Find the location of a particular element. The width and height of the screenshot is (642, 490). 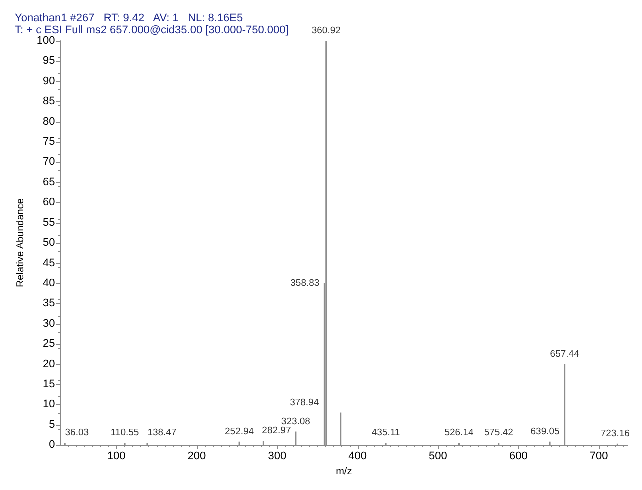

annotation: 138.47 is located at coordinates (162, 433).